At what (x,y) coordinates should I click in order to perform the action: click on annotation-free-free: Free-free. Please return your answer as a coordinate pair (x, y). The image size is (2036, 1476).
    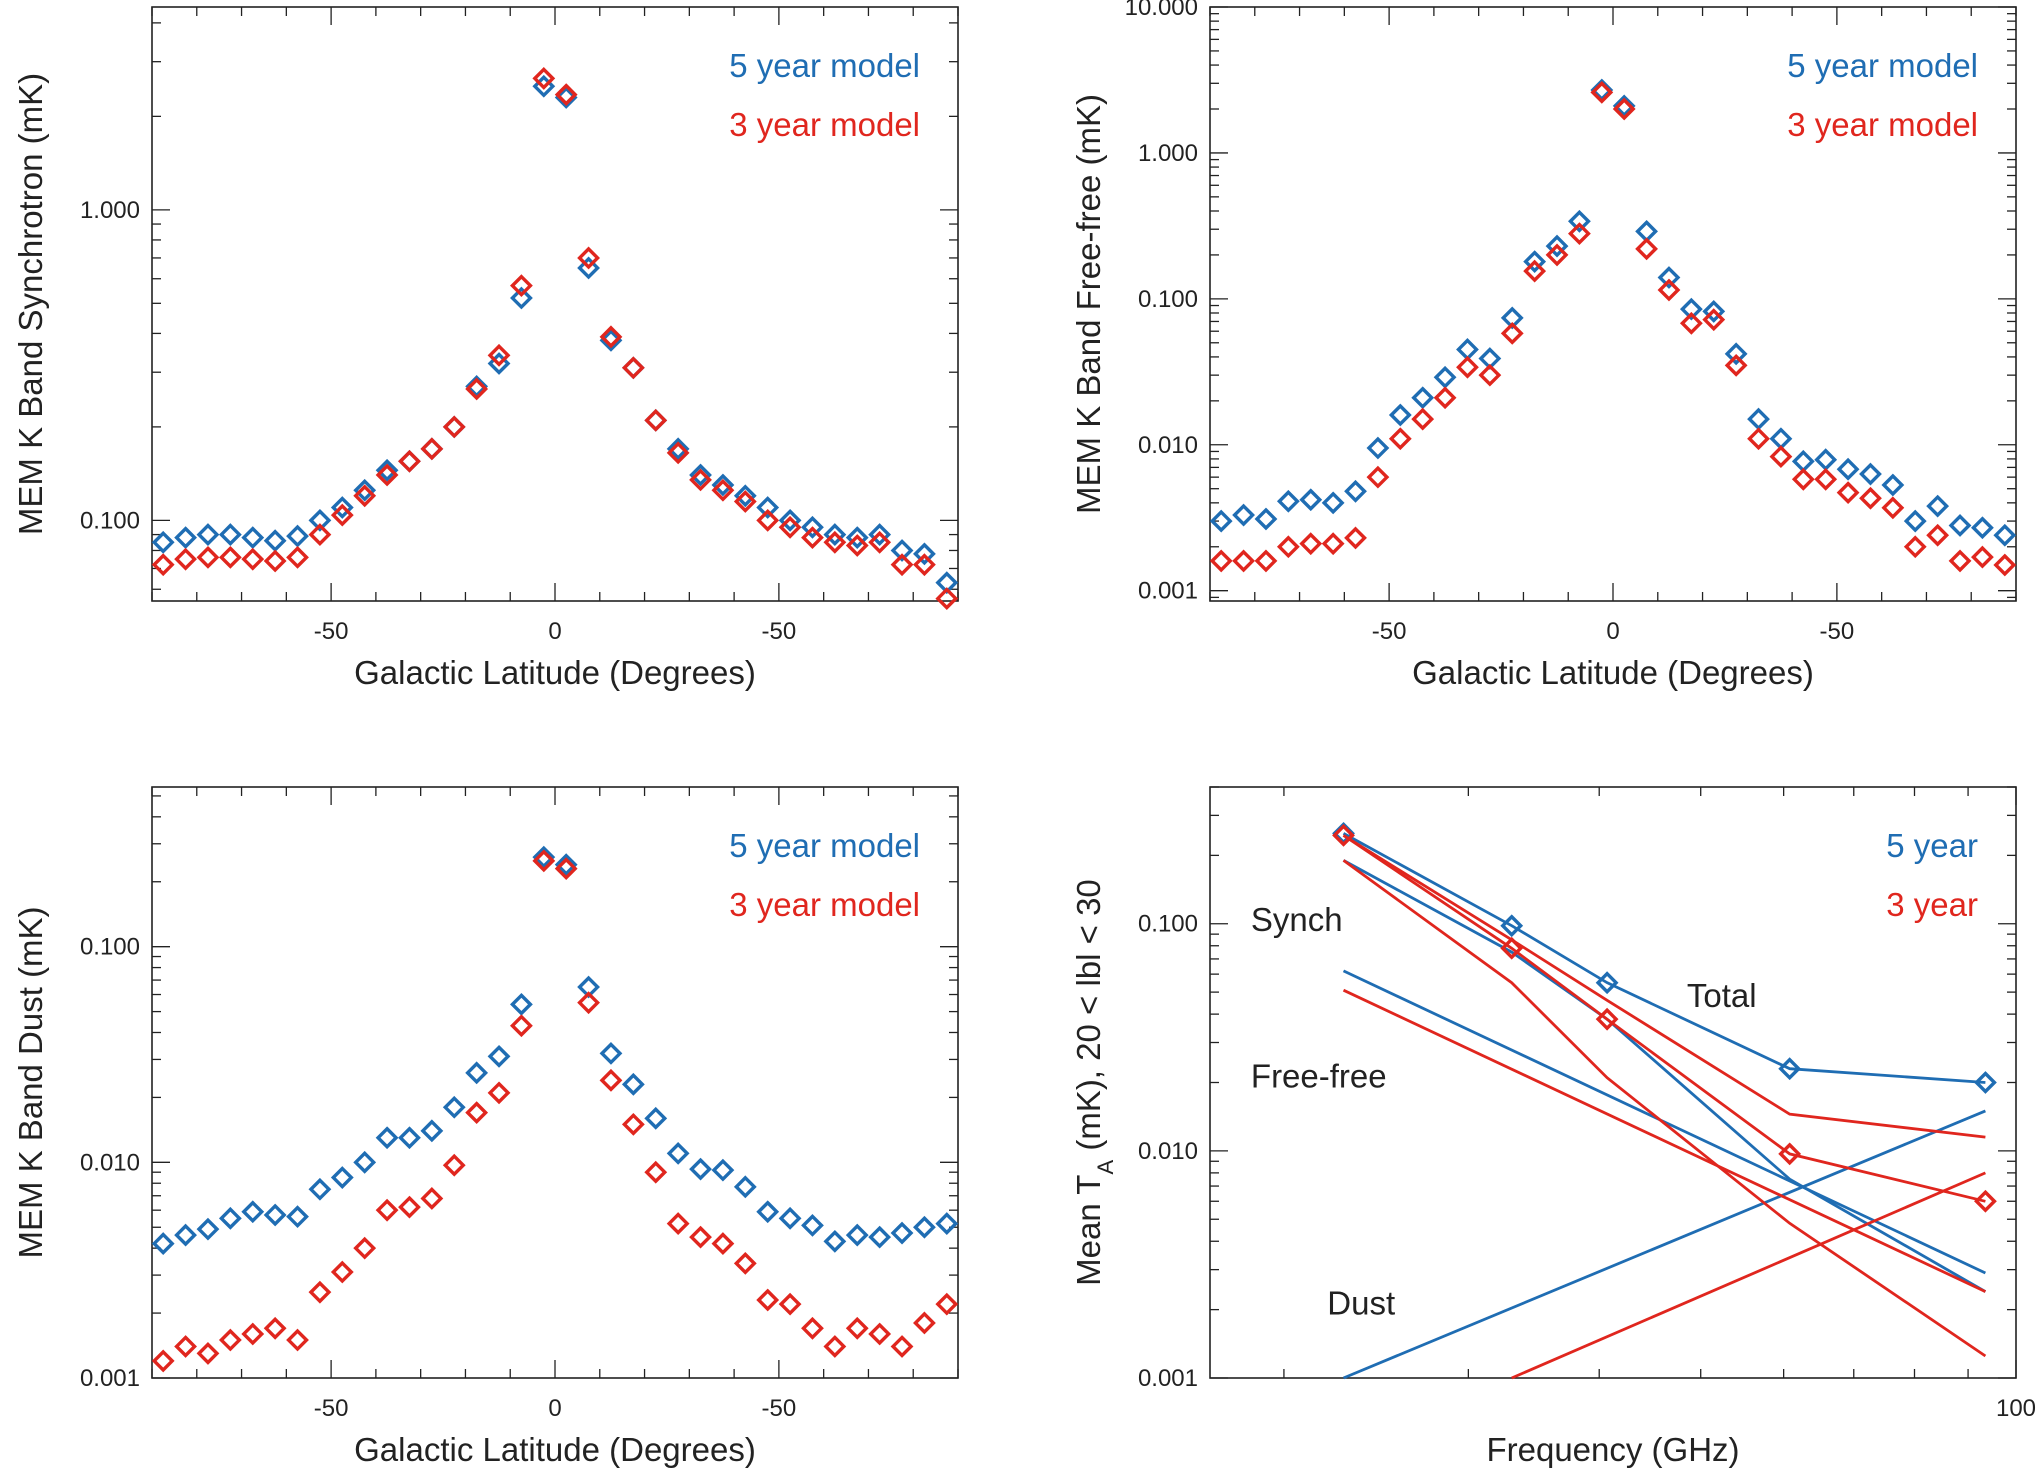
    Looking at the image, I should click on (1319, 1076).